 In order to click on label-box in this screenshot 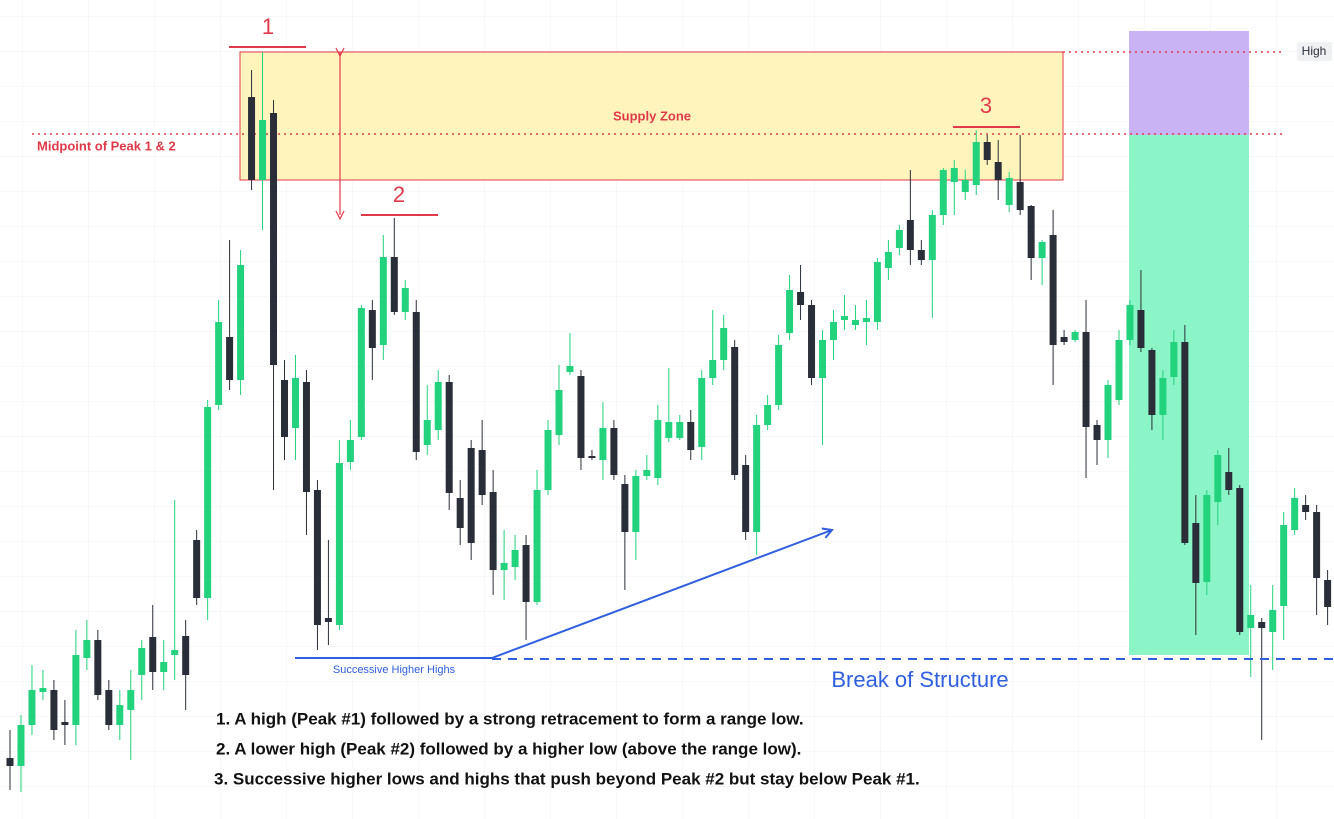, I will do `click(1314, 51)`.